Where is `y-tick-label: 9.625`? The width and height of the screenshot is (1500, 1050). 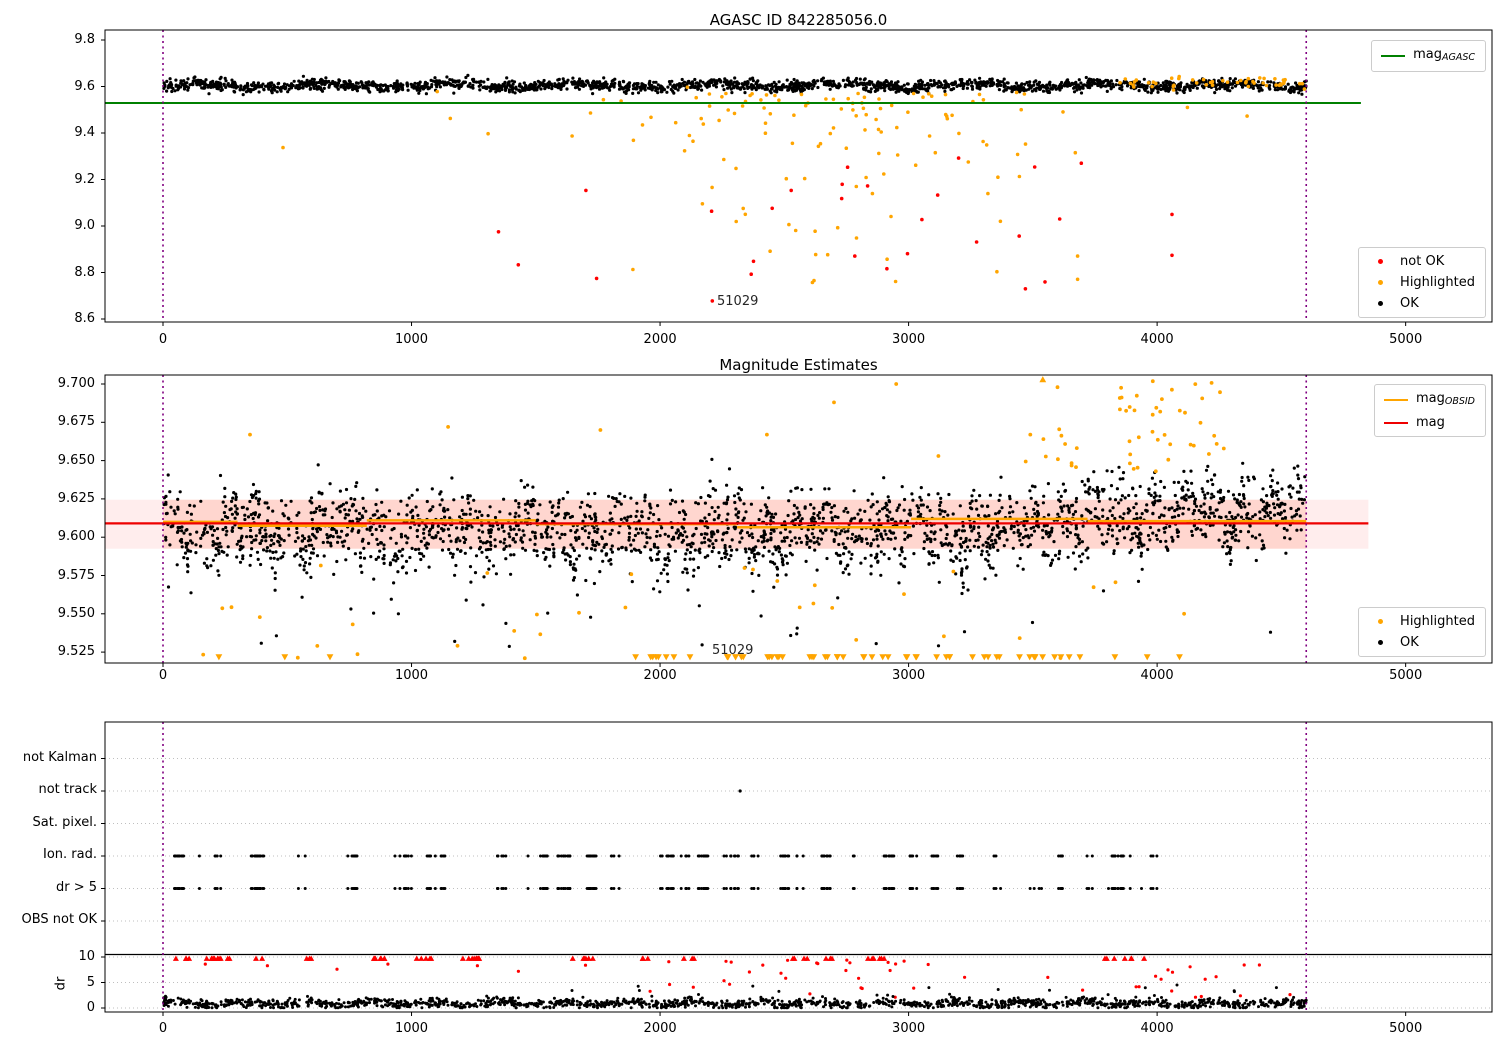 y-tick-label: 9.625 is located at coordinates (76, 498).